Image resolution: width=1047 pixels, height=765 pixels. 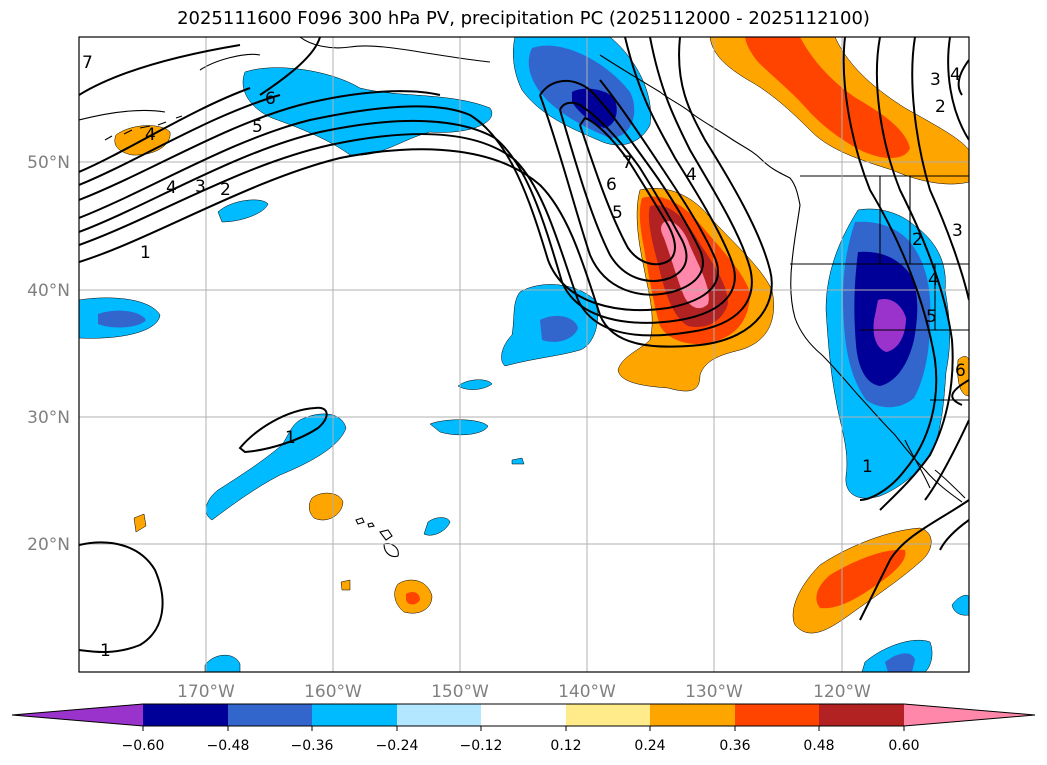 What do you see at coordinates (270, 99) in the screenshot?
I see `contour-label-6-nw: 6` at bounding box center [270, 99].